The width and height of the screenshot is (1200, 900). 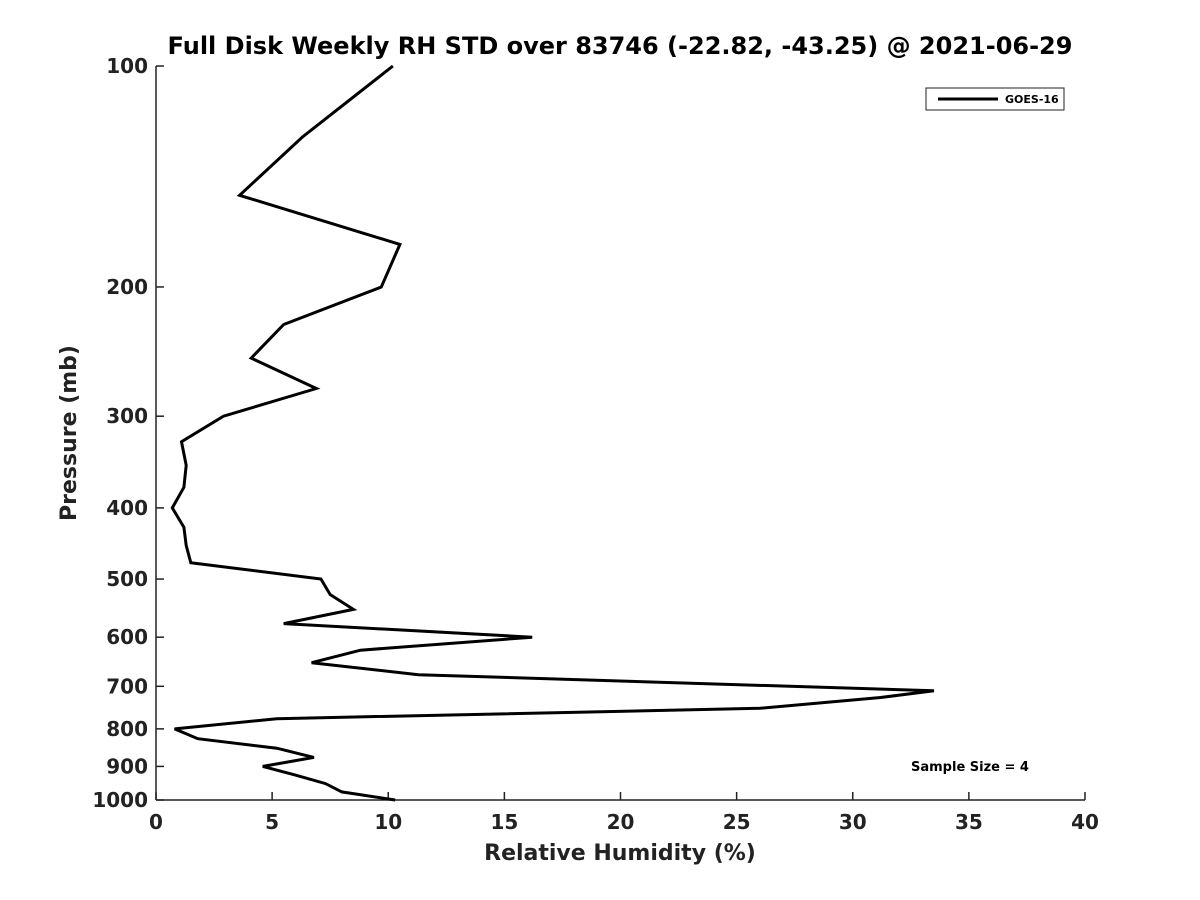 What do you see at coordinates (127, 637) in the screenshot?
I see `y-tick-label: 600` at bounding box center [127, 637].